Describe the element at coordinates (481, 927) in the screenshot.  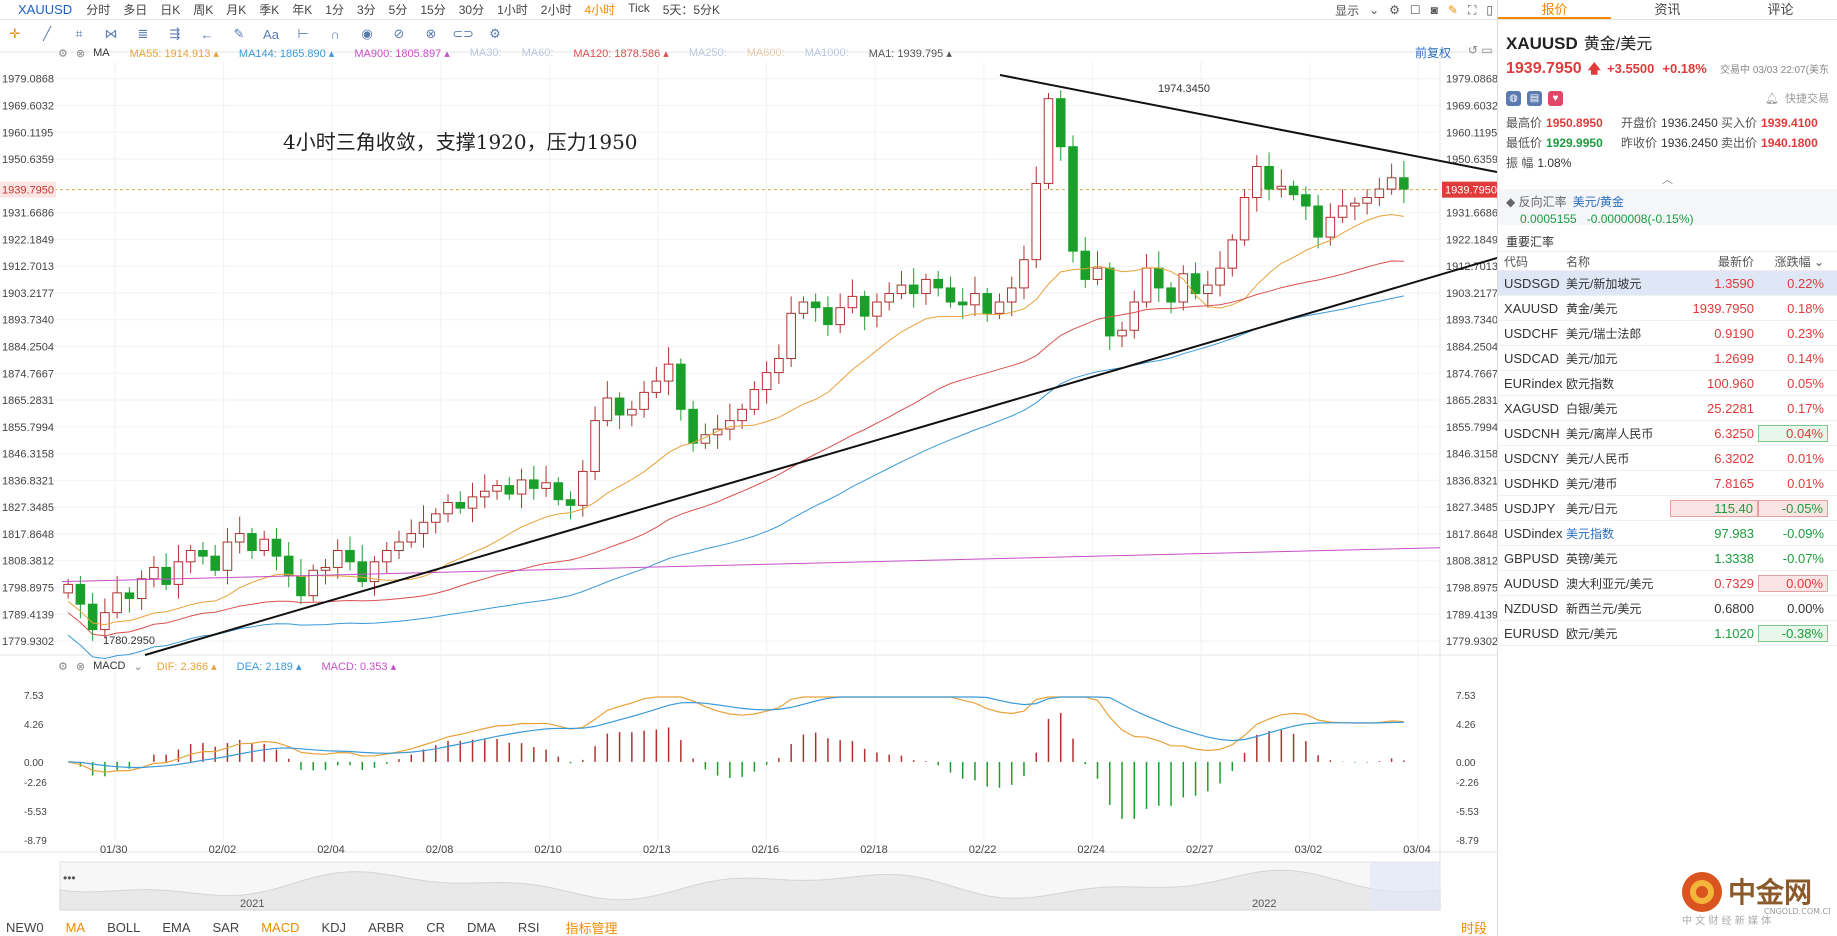
I see `indicator-tab-dma: DMA` at that location.